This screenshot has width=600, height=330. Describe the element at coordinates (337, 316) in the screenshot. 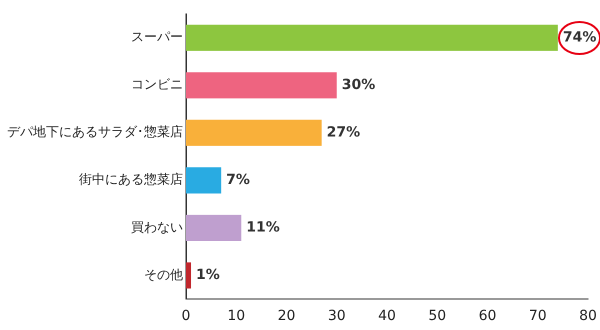

I see `x-tick-label: 30` at that location.